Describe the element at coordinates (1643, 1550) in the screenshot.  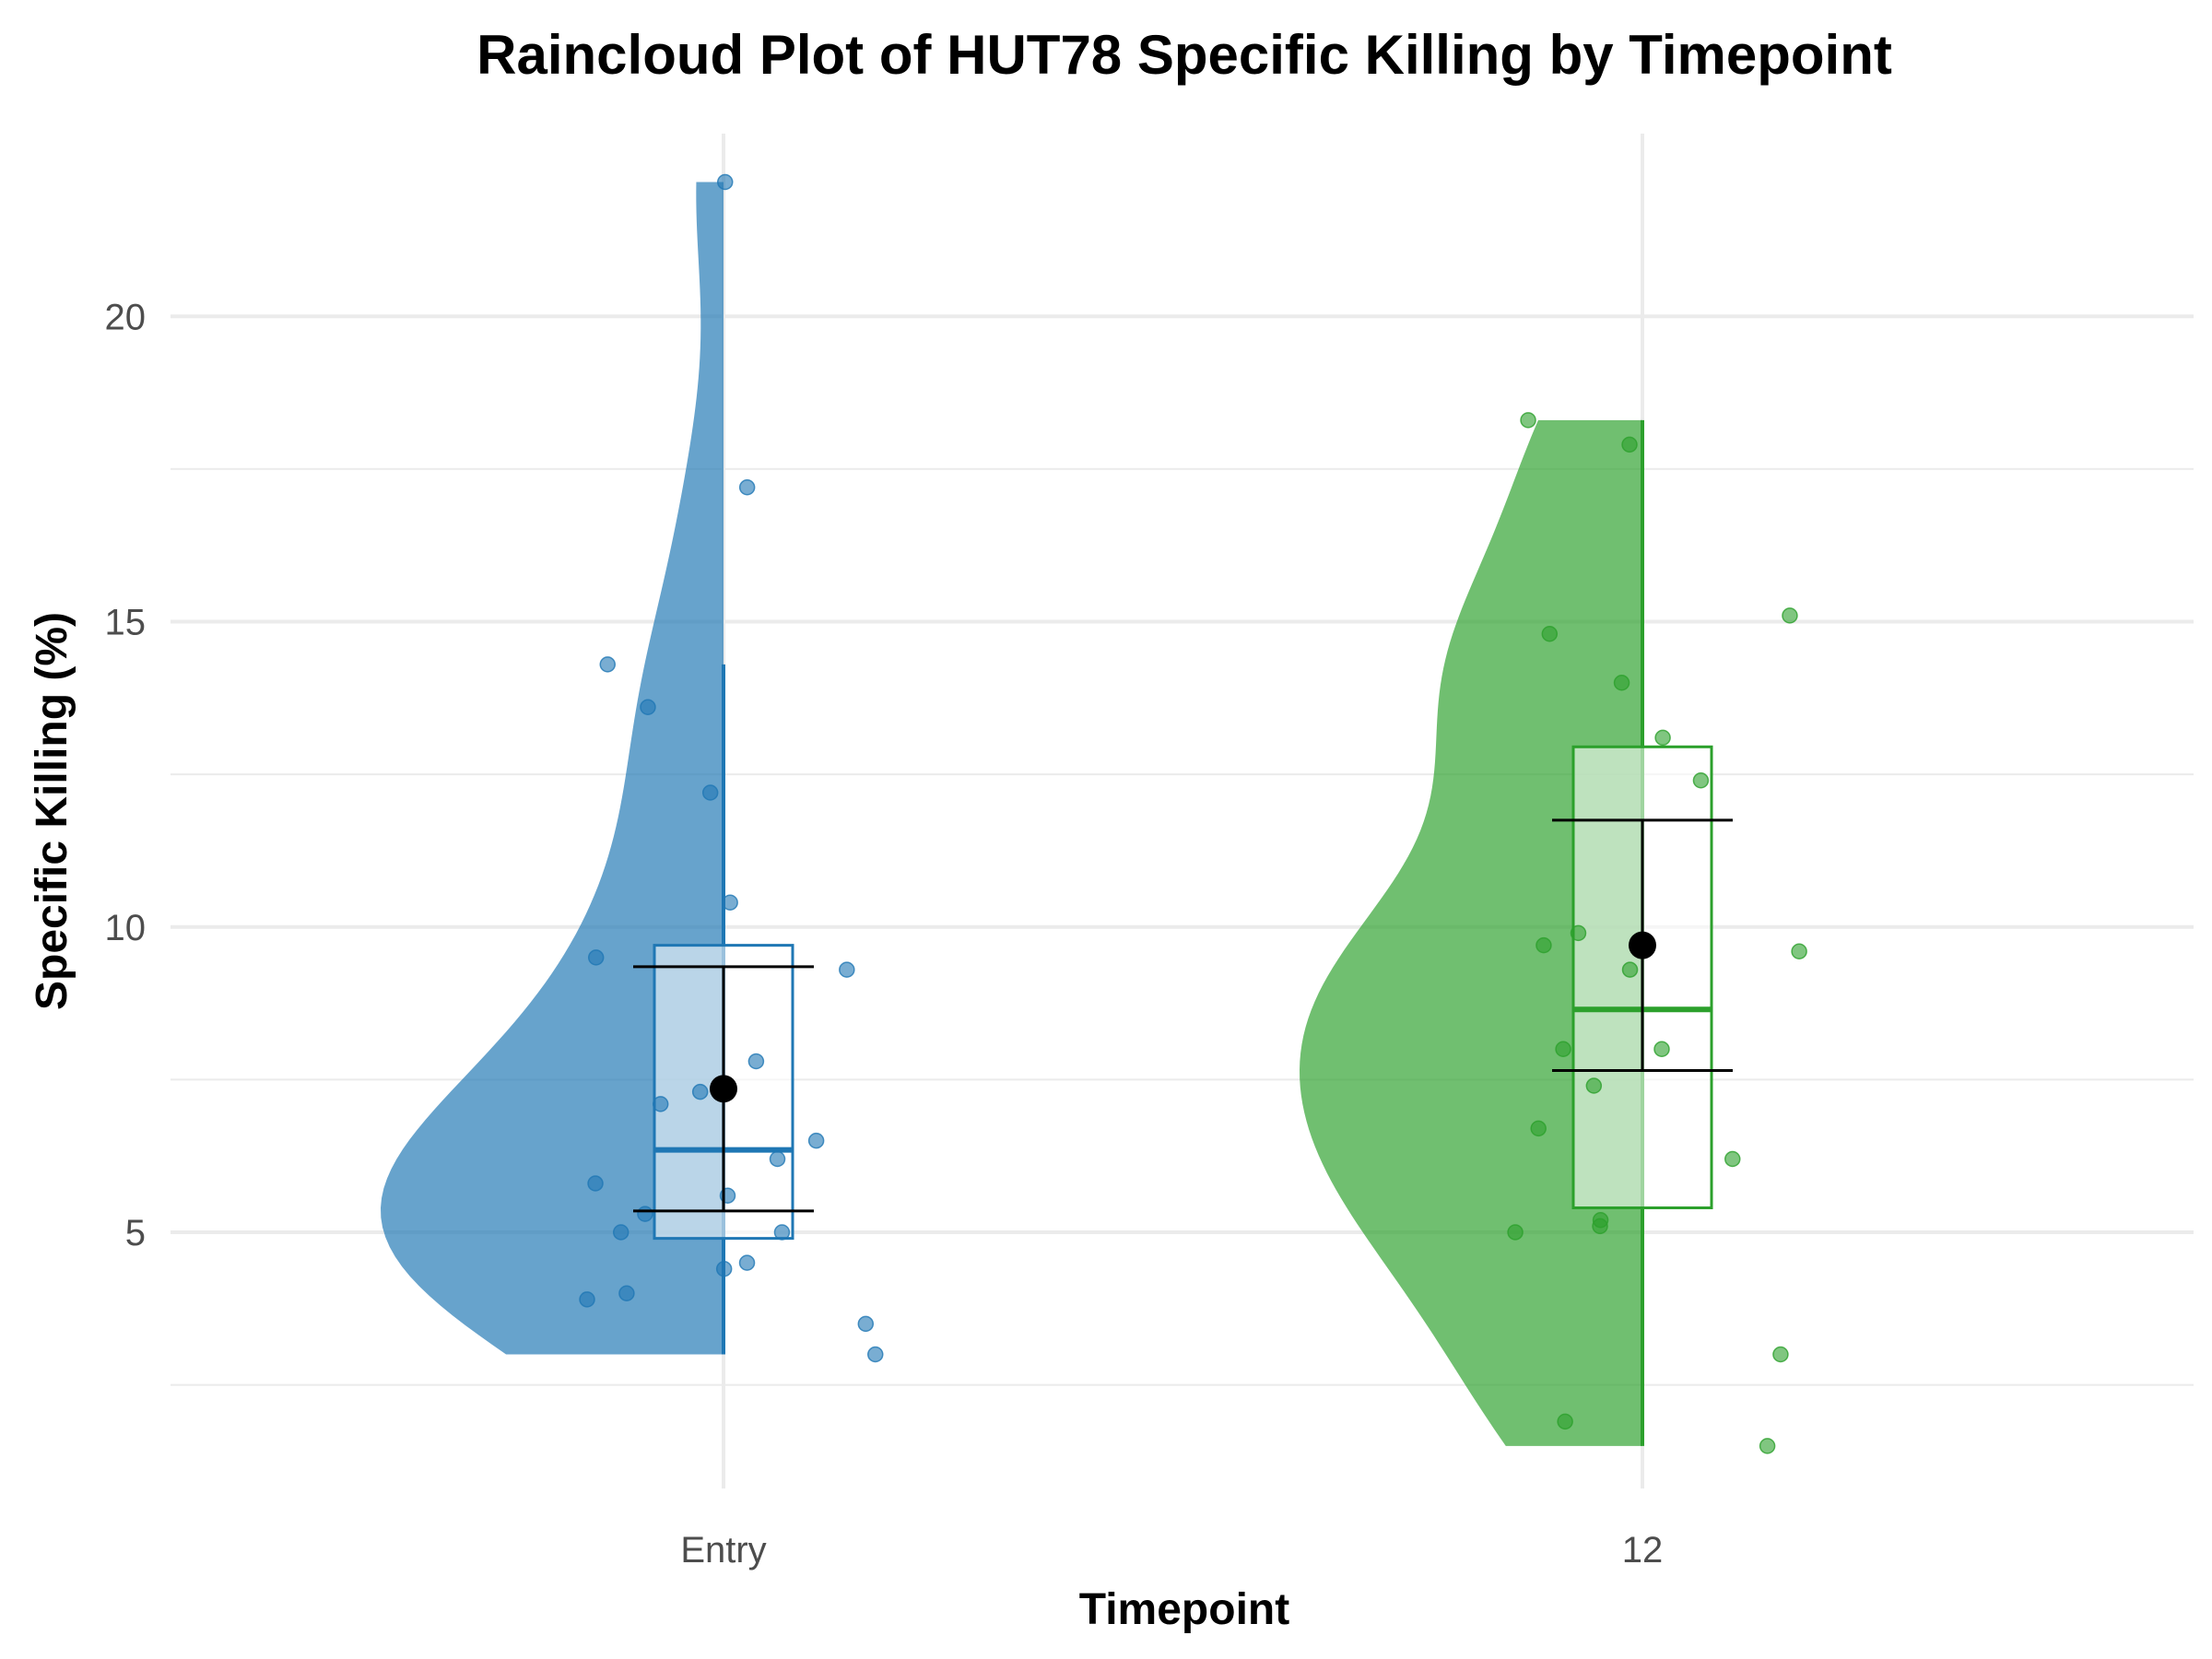
I see `x-tick-label: 12` at that location.